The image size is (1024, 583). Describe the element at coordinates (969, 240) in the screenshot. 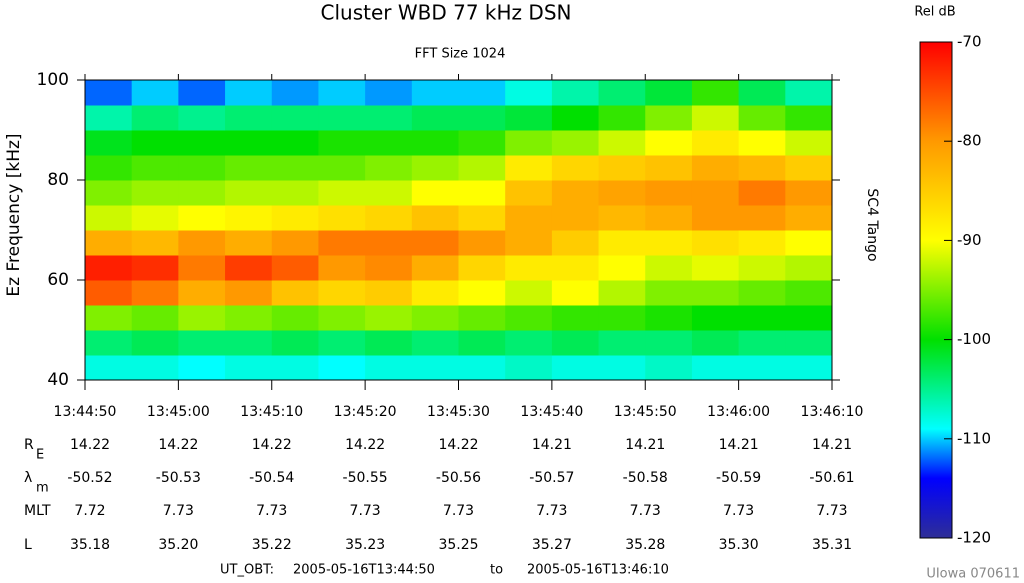

I see `colorbar-tick-label: -90` at that location.